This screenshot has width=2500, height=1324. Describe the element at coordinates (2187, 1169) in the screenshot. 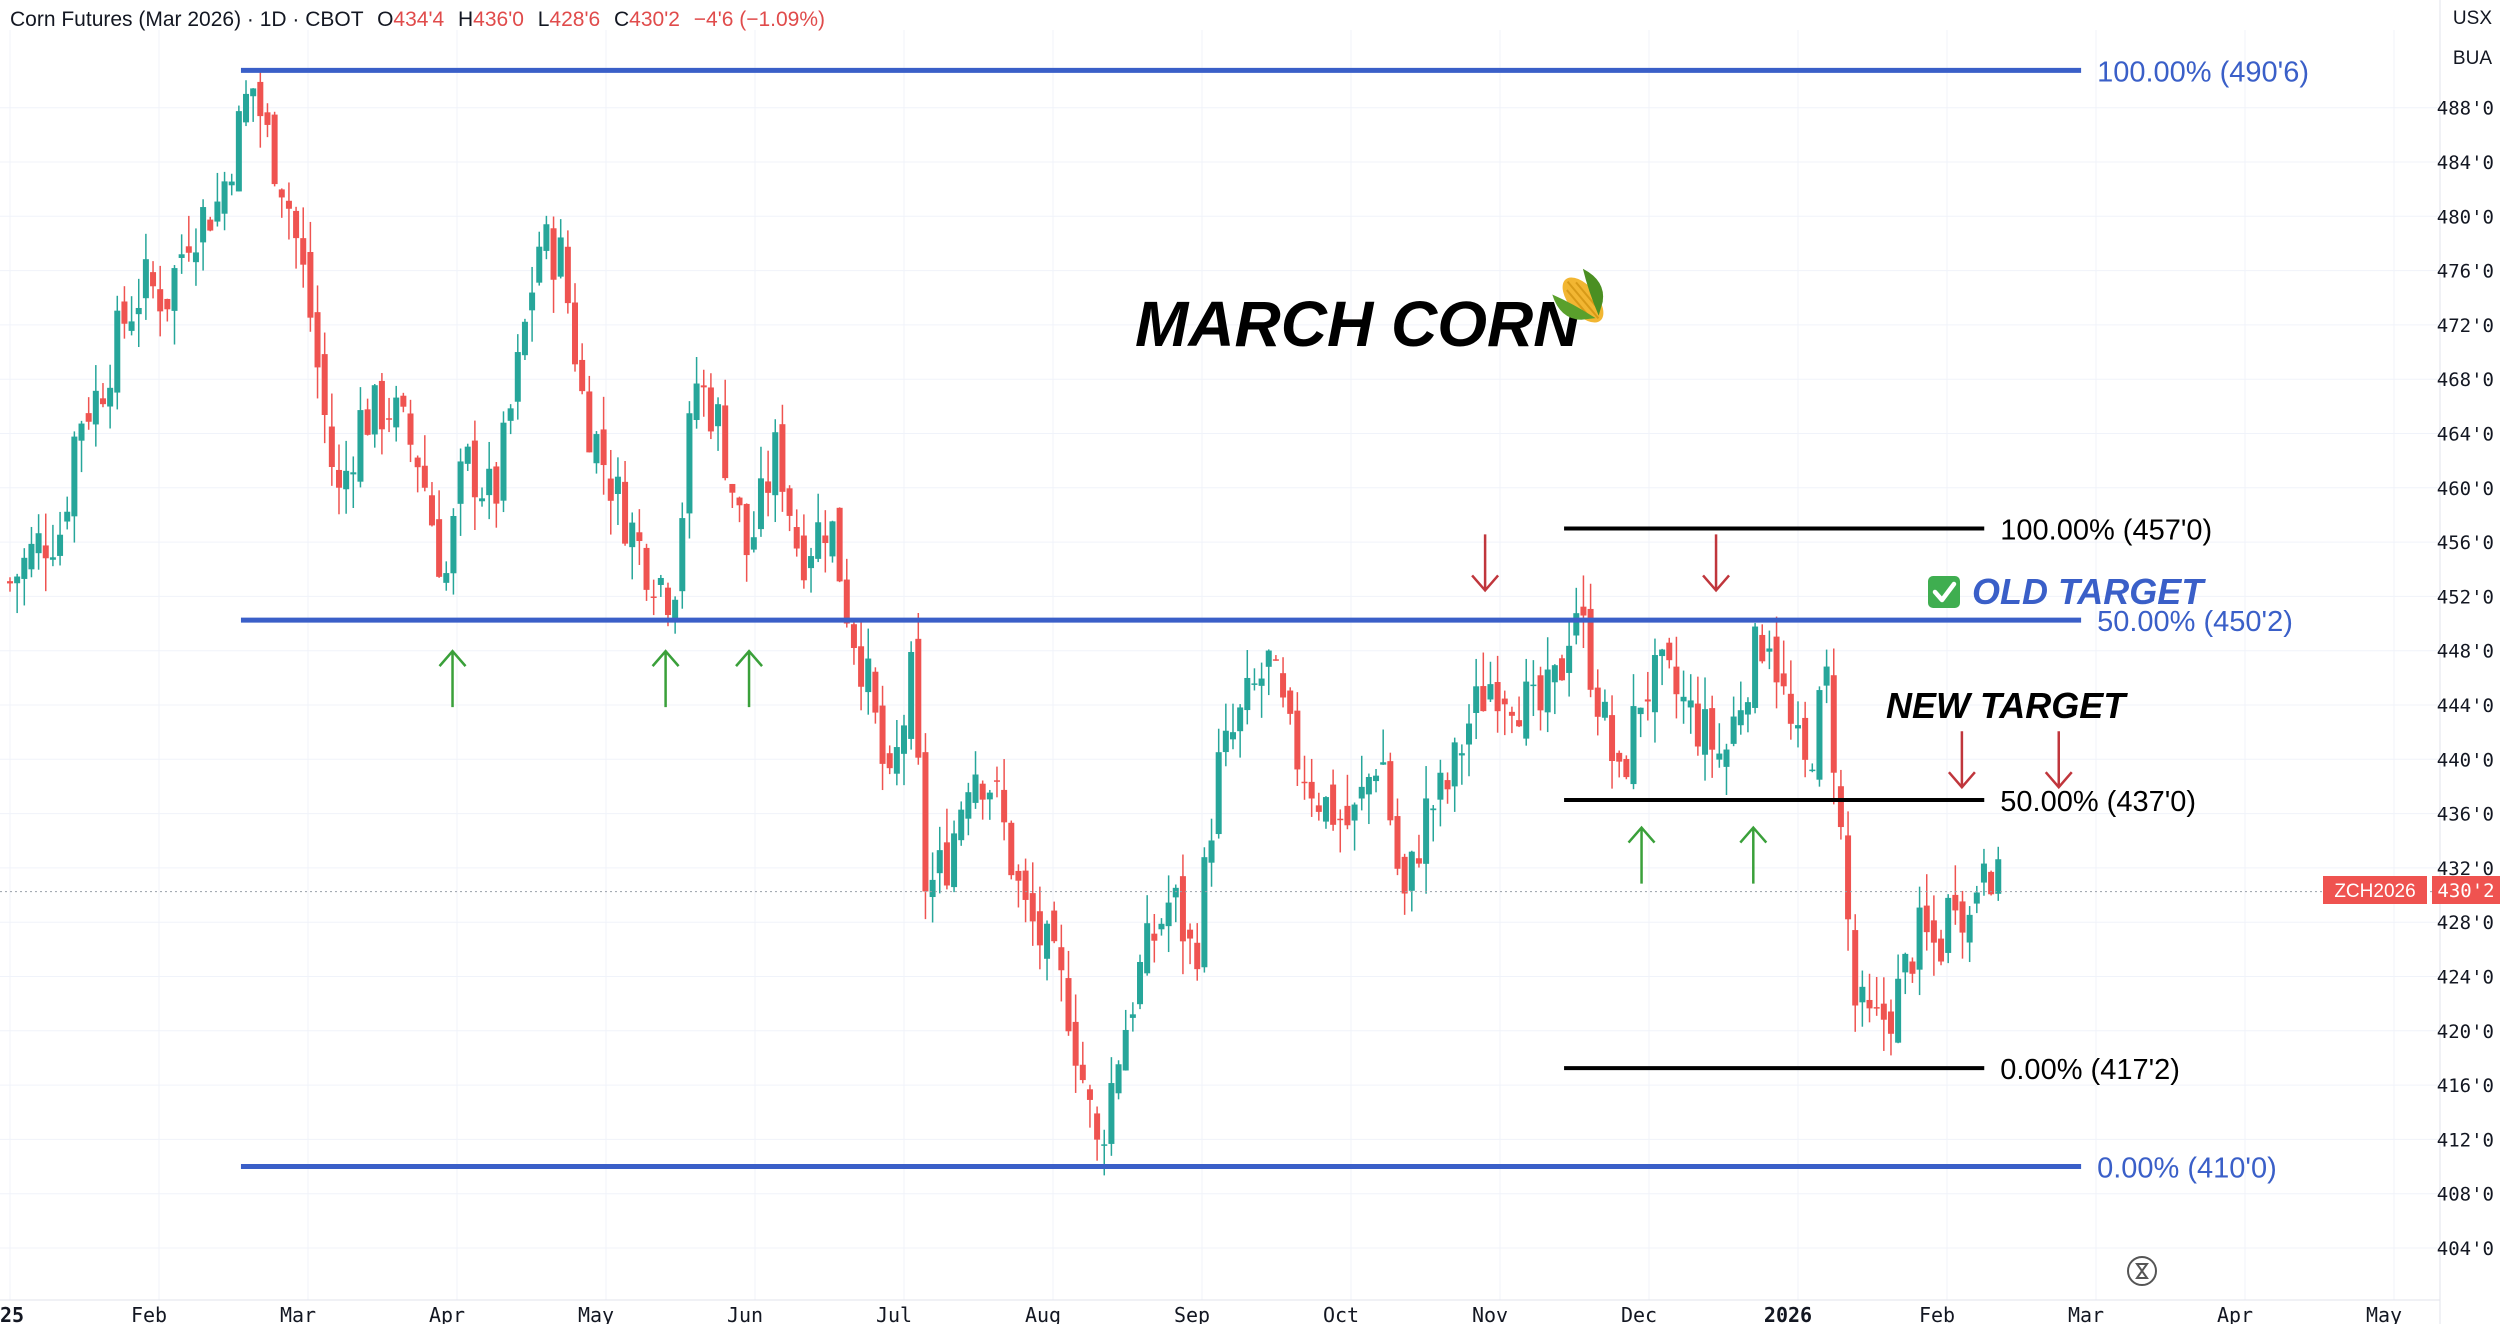

I see `fib-long-label: 0.00% (410'0)` at that location.